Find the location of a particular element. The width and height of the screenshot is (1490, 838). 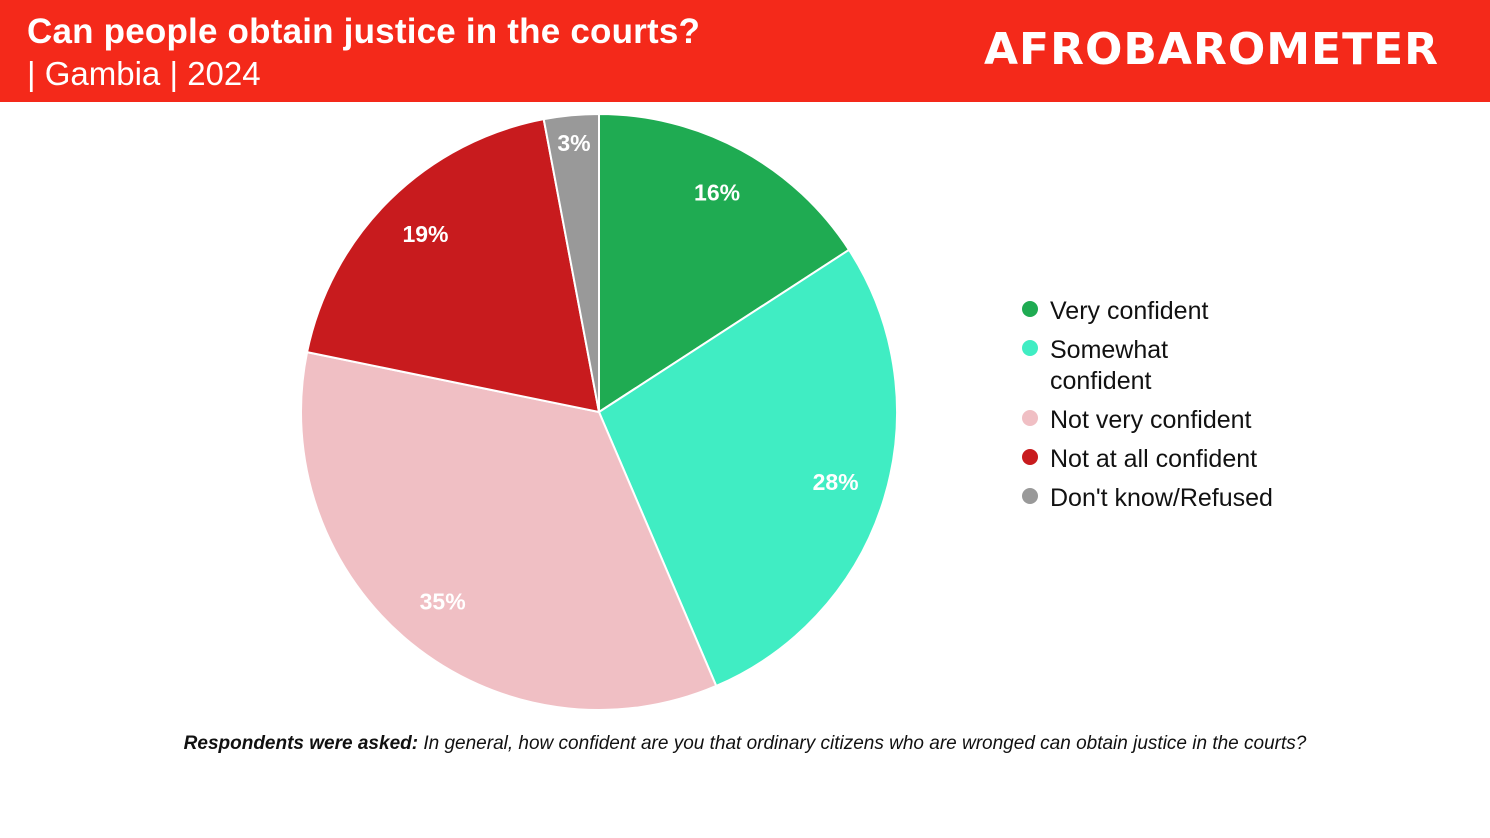

pie-slice-don-t-know-refused is located at coordinates (571, 262).